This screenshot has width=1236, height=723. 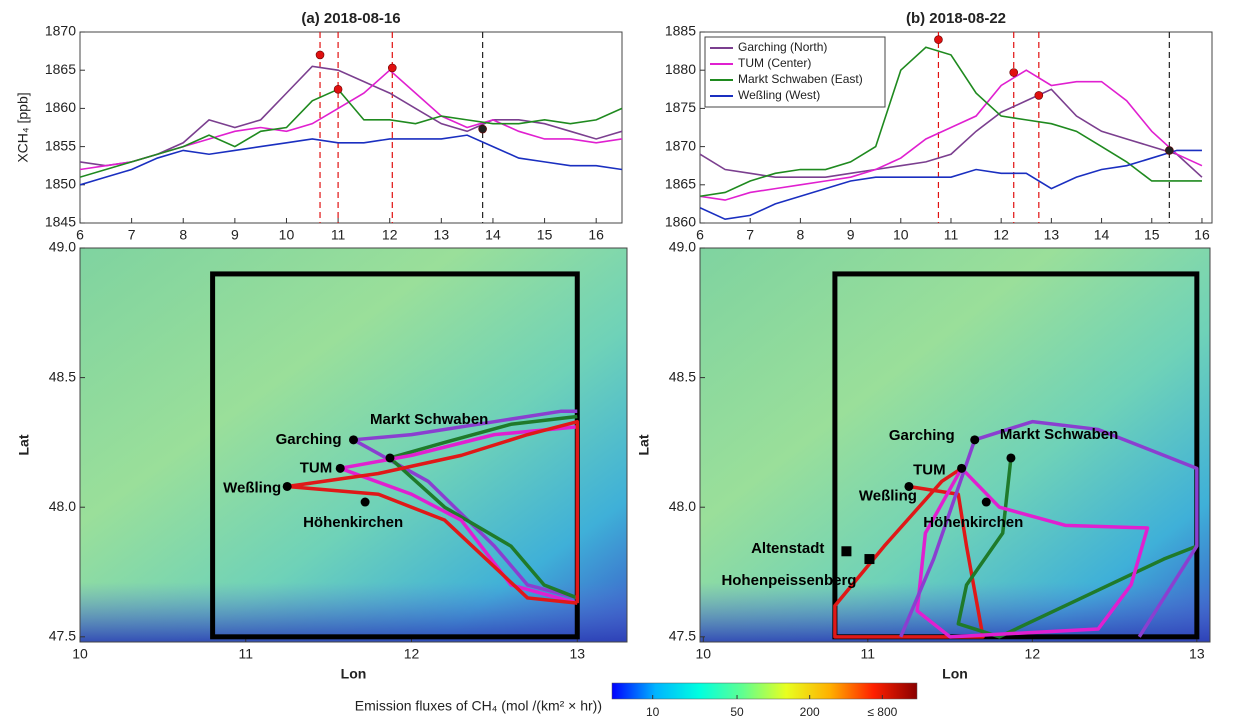 I want to click on colorbar-tick-label: 10, so click(x=653, y=712).